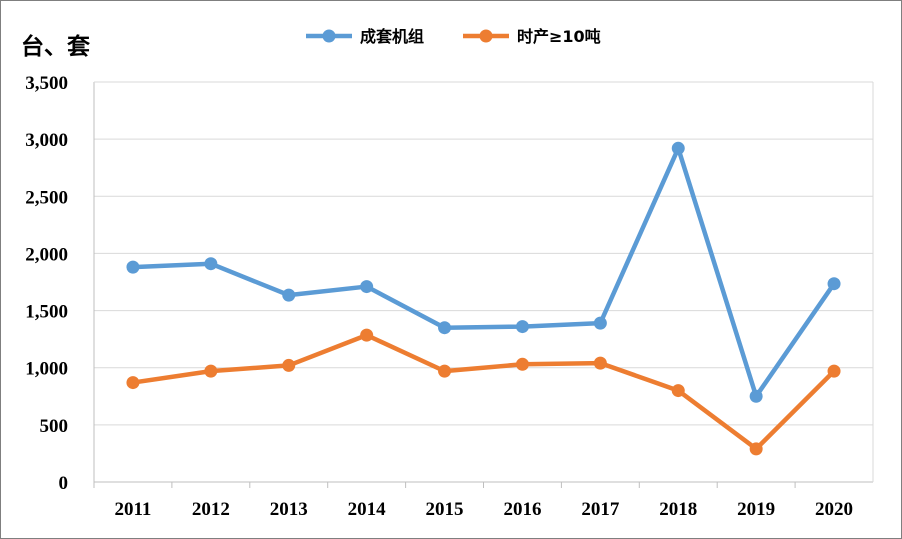 This screenshot has height=539, width=902. What do you see at coordinates (678, 509) in the screenshot?
I see `x-tick-label: 2018` at bounding box center [678, 509].